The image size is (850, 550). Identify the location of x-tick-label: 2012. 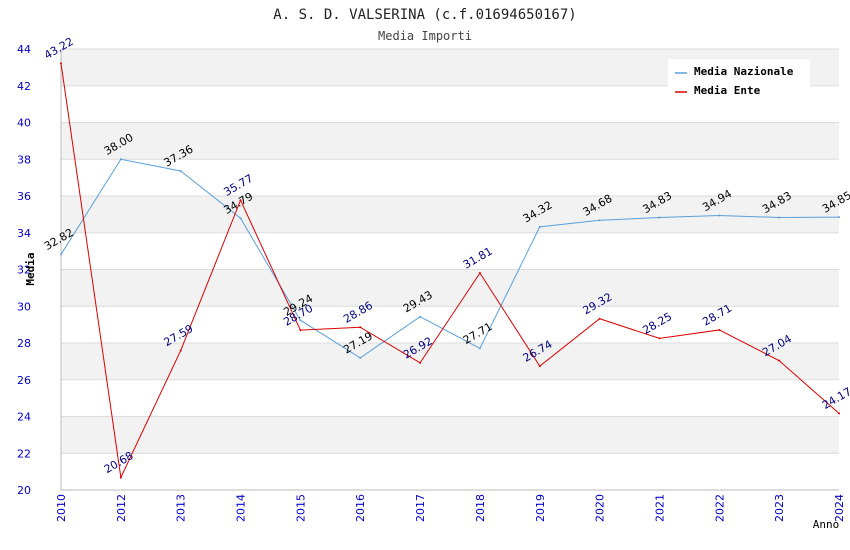
(121, 508).